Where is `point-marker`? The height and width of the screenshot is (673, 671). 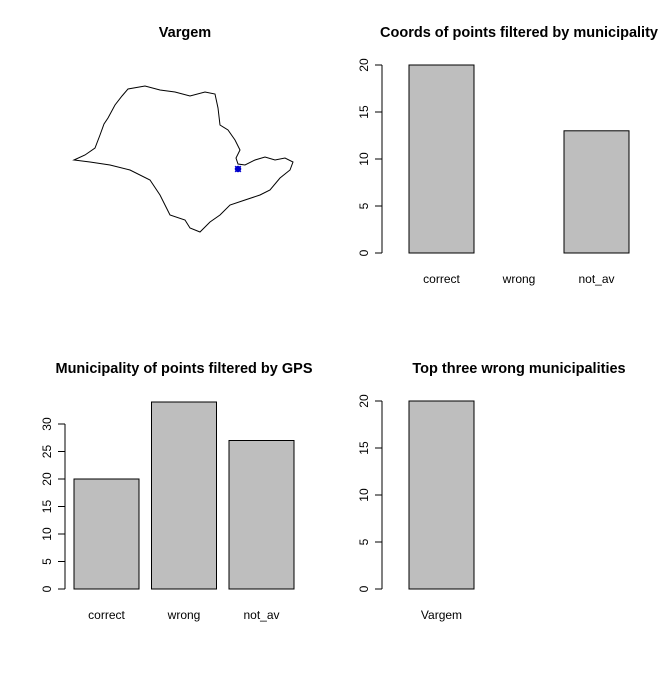
point-marker is located at coordinates (238, 169).